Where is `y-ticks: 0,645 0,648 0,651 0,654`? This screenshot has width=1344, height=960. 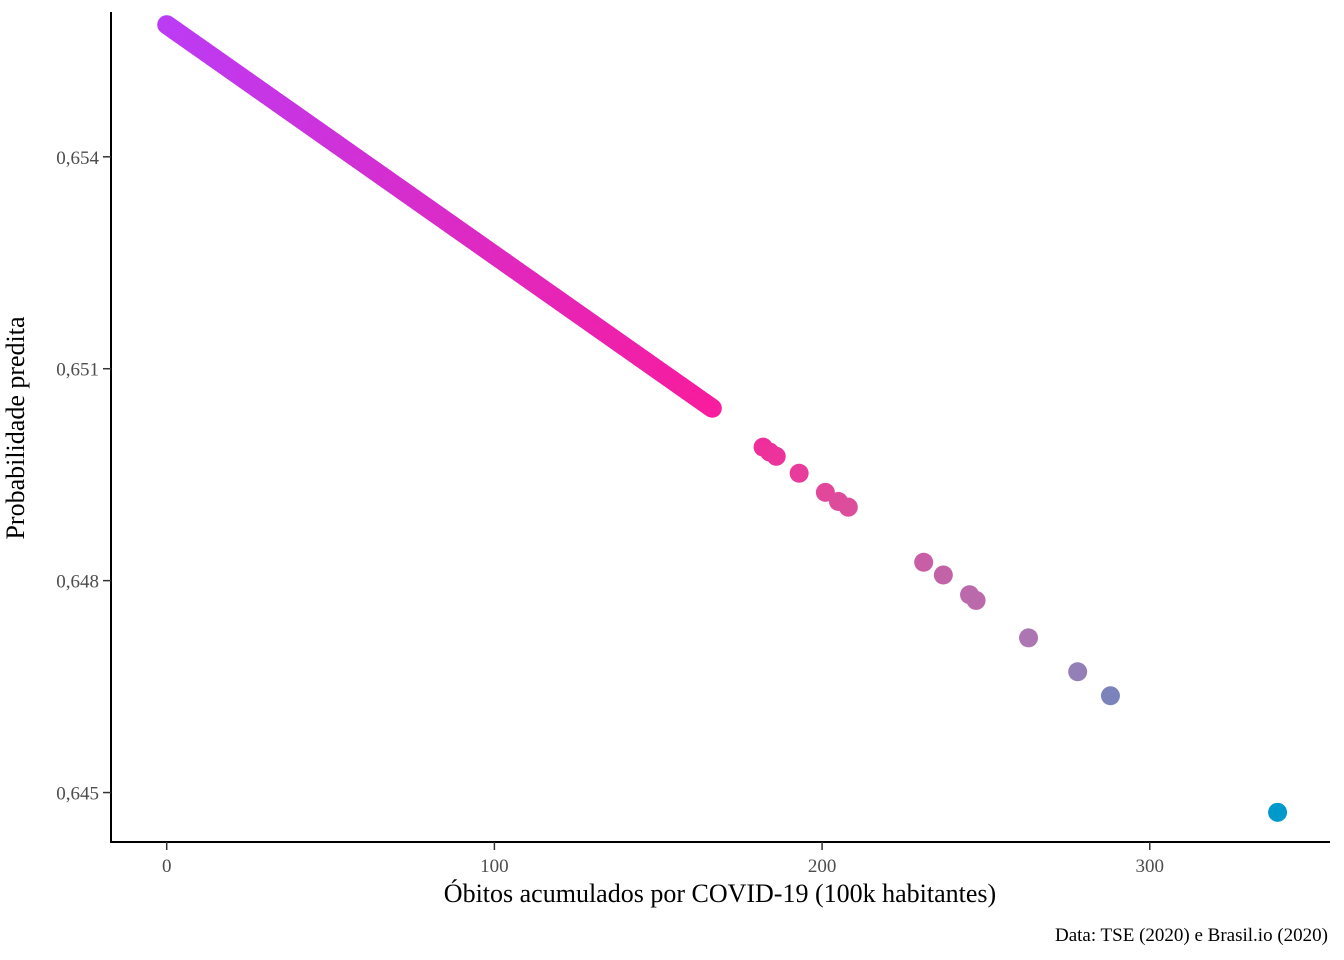 y-ticks: 0,645 0,648 0,651 0,654 is located at coordinates (83, 476).